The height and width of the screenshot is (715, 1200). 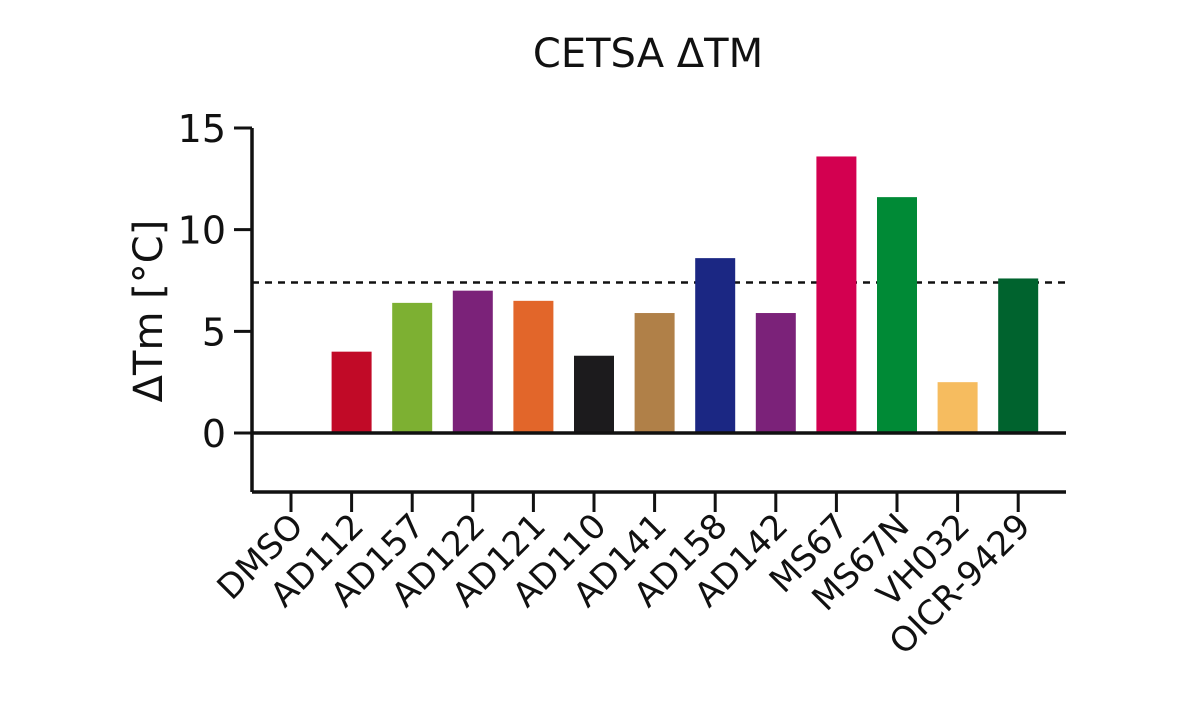 What do you see at coordinates (202, 129) in the screenshot?
I see `y-tick-label: 15` at bounding box center [202, 129].